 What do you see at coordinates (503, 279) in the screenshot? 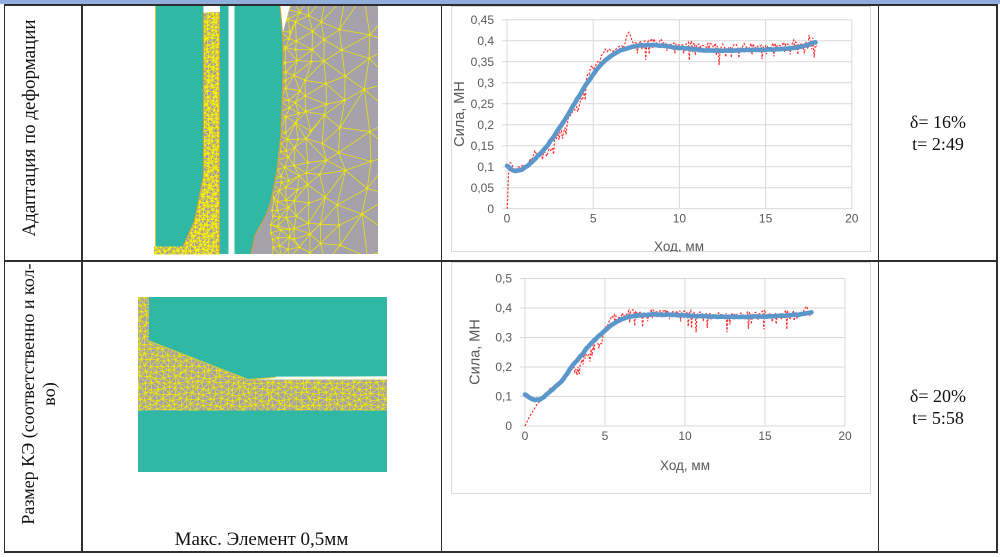
I see `svg-text: 0,5` at bounding box center [503, 279].